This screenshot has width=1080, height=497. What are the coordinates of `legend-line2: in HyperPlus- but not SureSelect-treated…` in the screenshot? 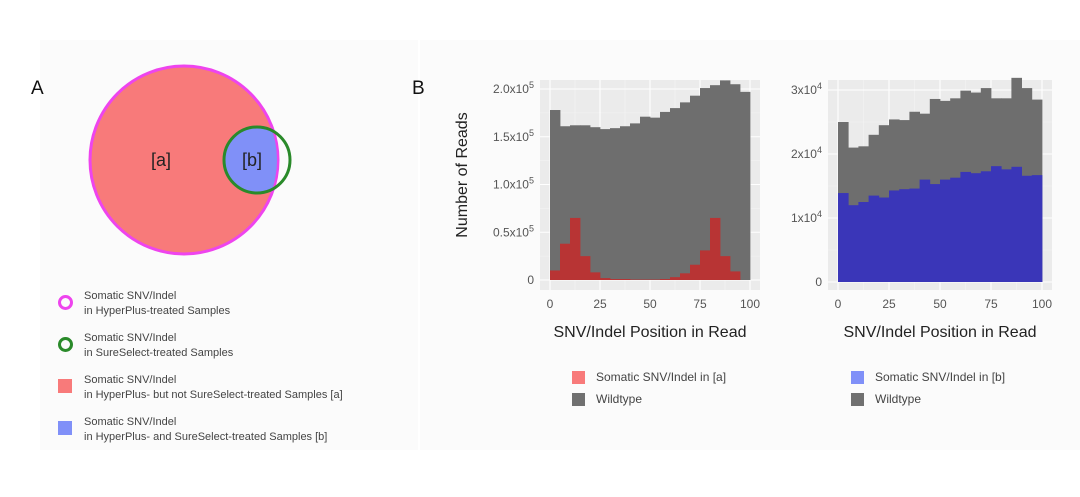 It's located at (213, 395).